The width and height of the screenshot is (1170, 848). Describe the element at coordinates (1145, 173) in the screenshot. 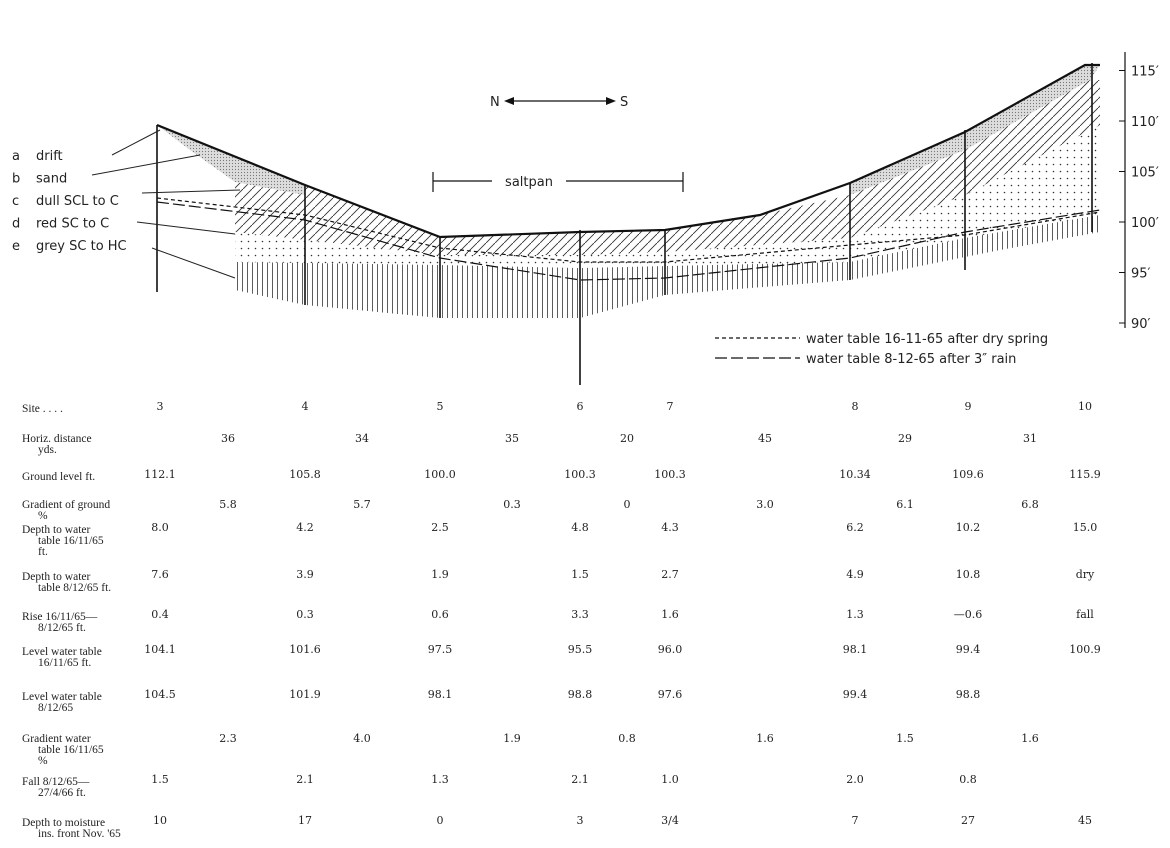

I see `elevation-label: 105′` at that location.